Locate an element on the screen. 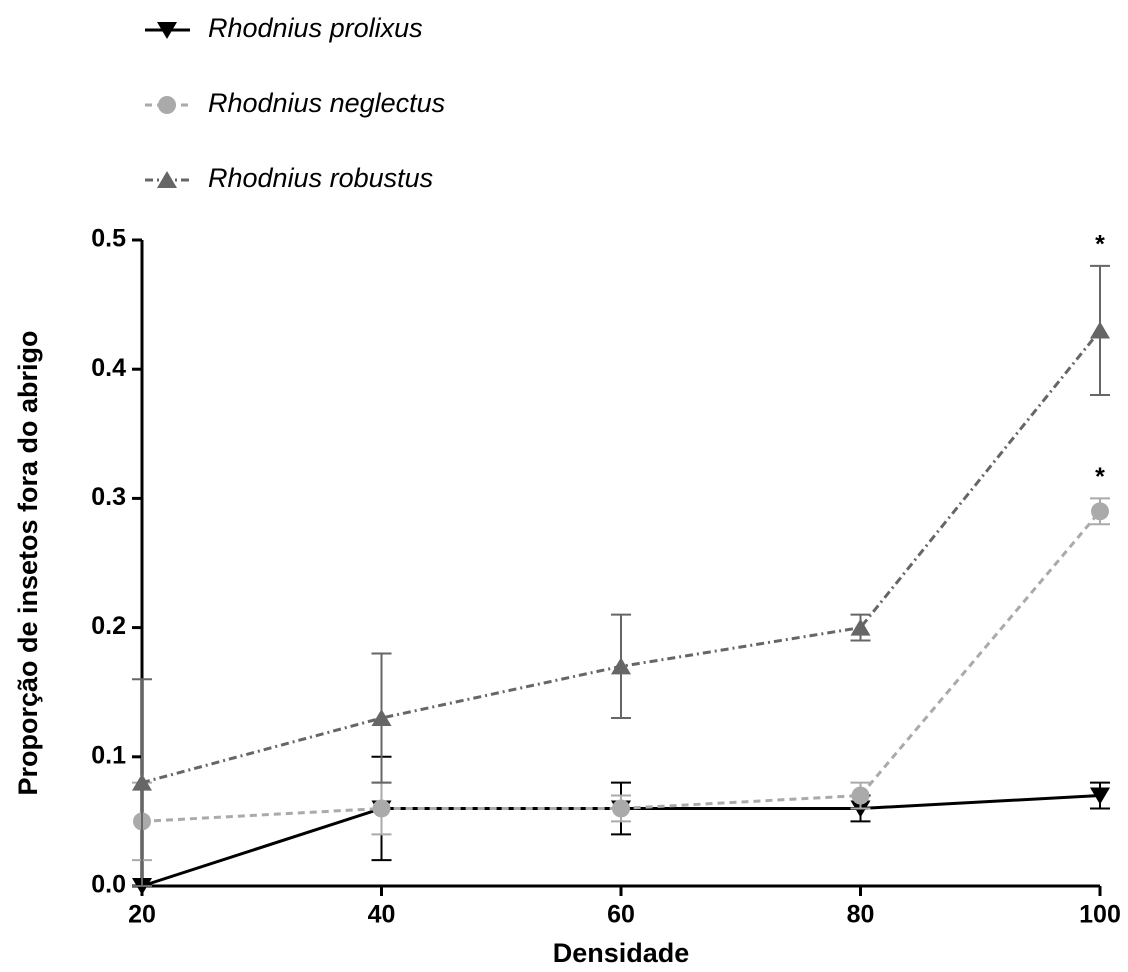 Image resolution: width=1128 pixels, height=972 pixels. x-tick-label: 100 is located at coordinates (1100, 915).